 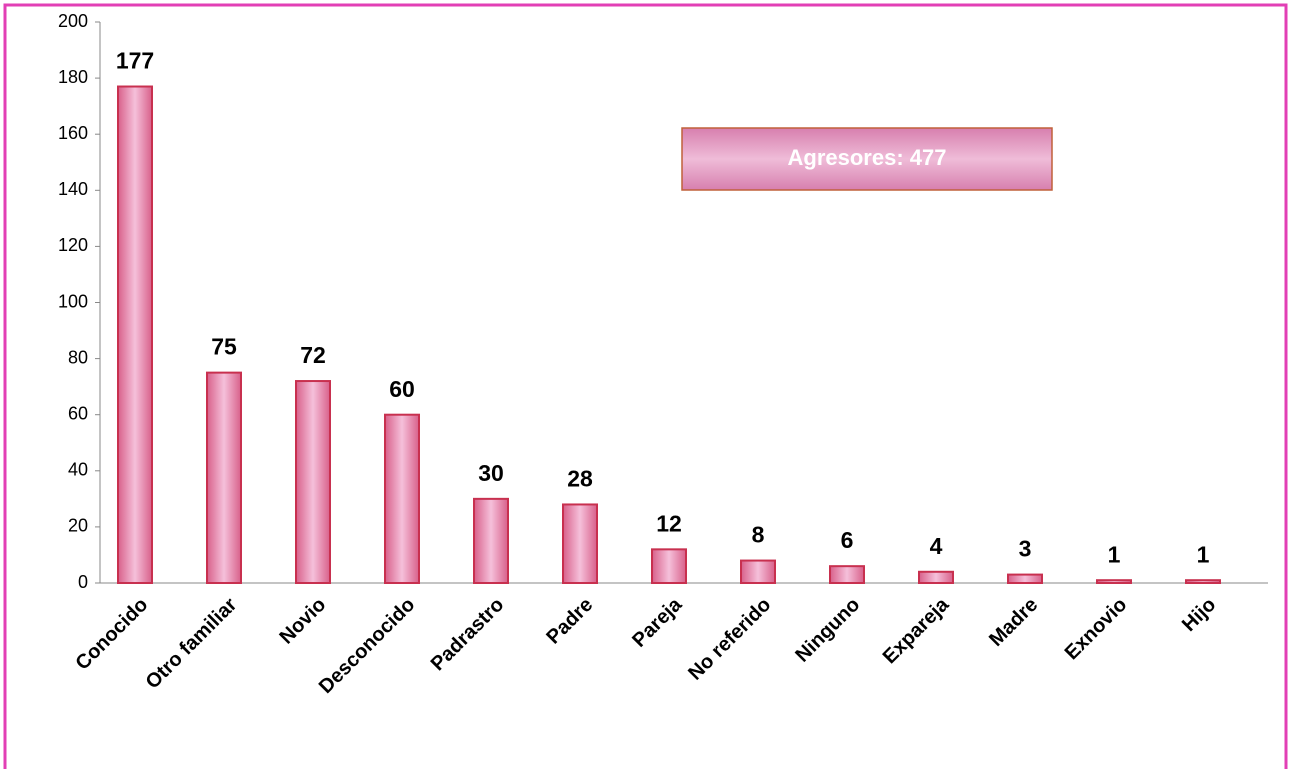 I want to click on x-tick-label: No referido, so click(x=729, y=639).